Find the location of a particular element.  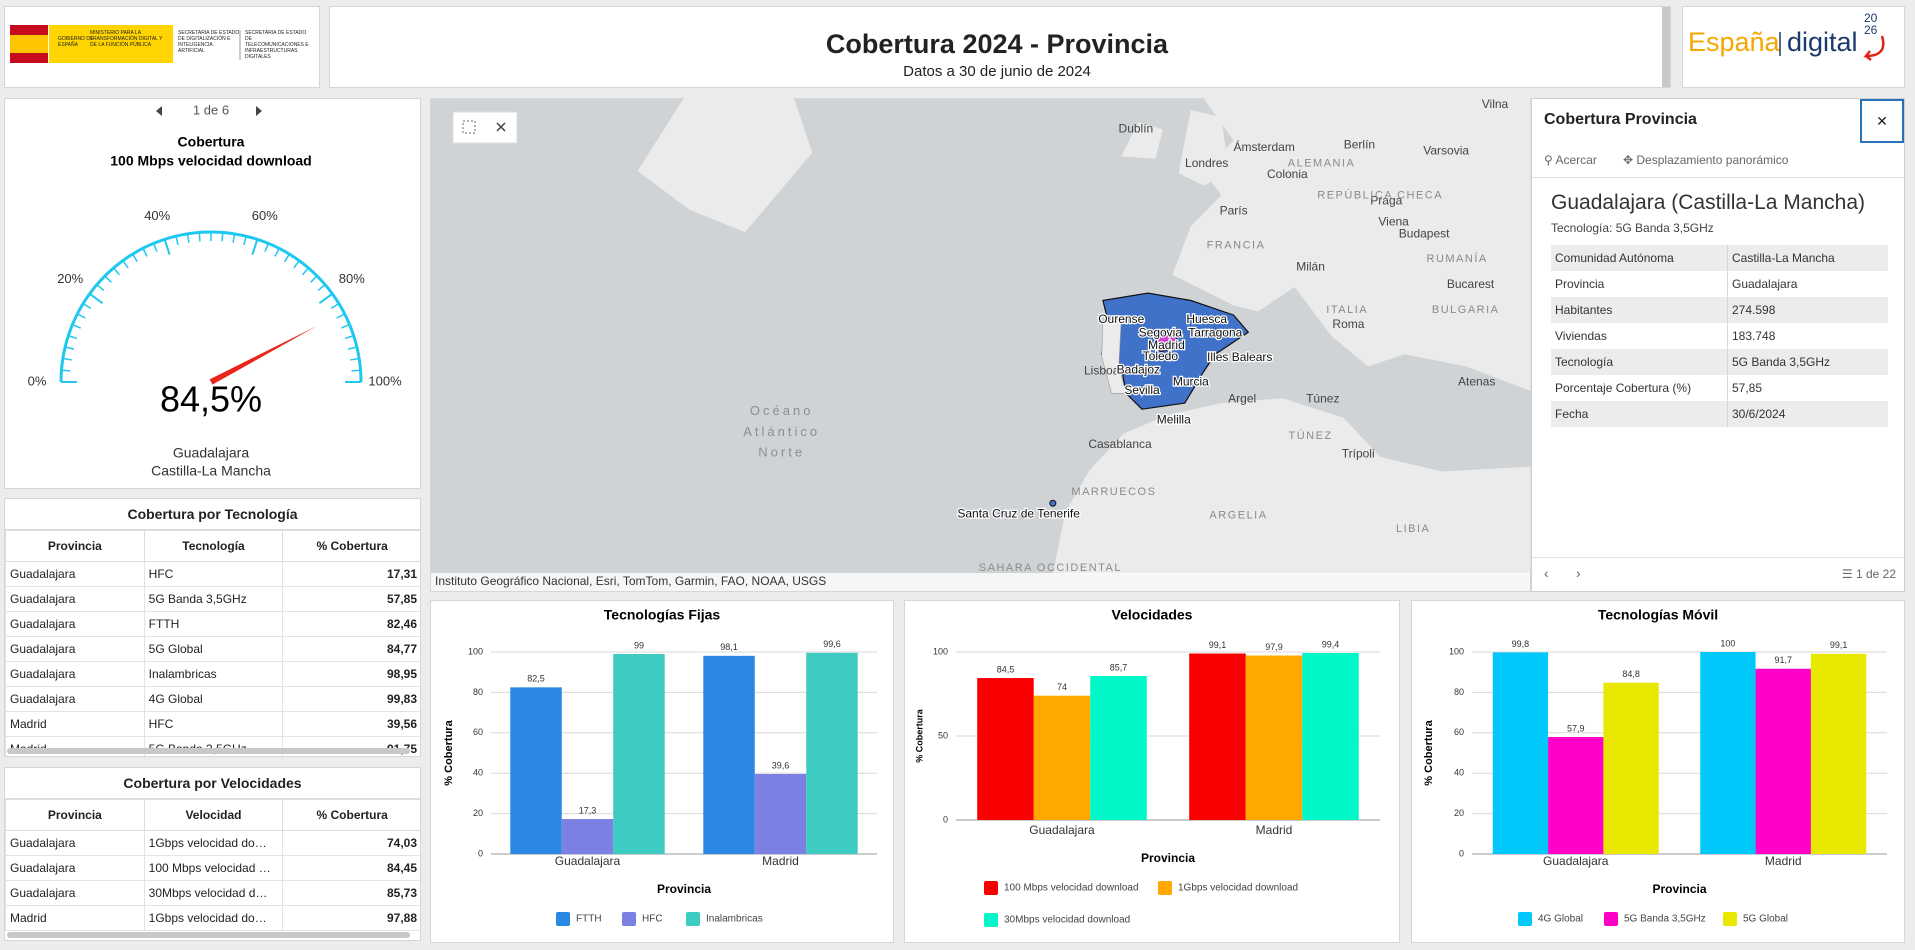

pager: ☰ 1 de 22 is located at coordinates (1868, 574).